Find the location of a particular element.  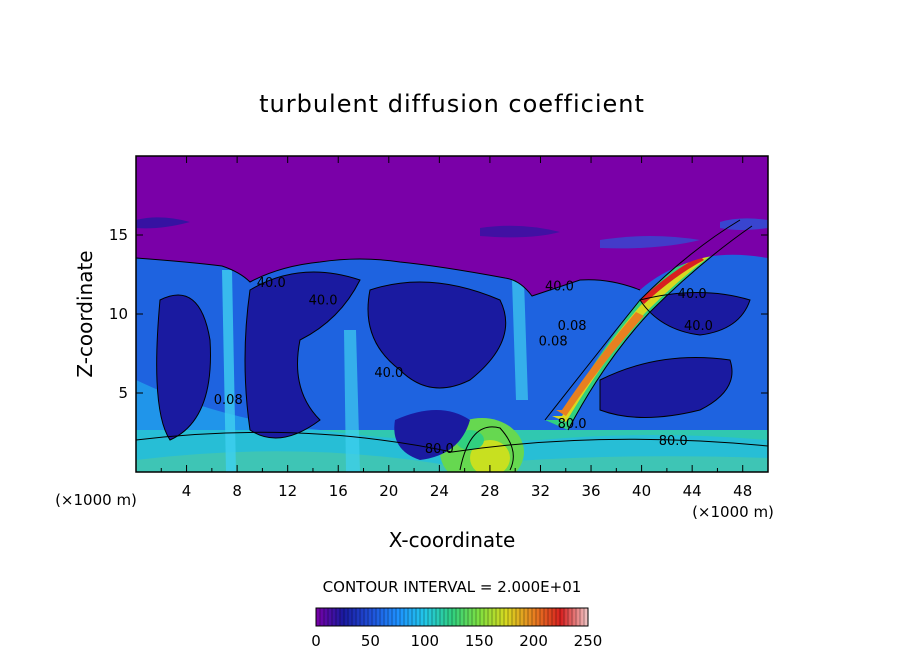

x-tick-label: 40 is located at coordinates (641, 491).